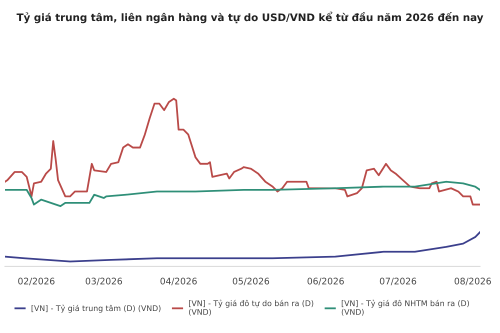 The height and width of the screenshot is (333, 500). Describe the element at coordinates (104, 282) in the screenshot. I see `x-tick-label: 03/2026` at that location.